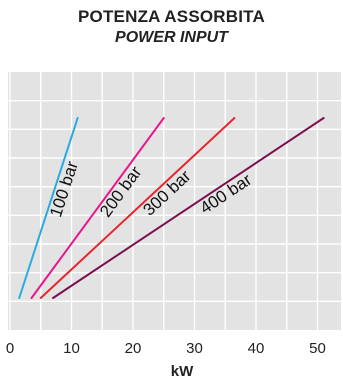  Describe the element at coordinates (256, 348) in the screenshot. I see `x-tick-label: 40` at that location.